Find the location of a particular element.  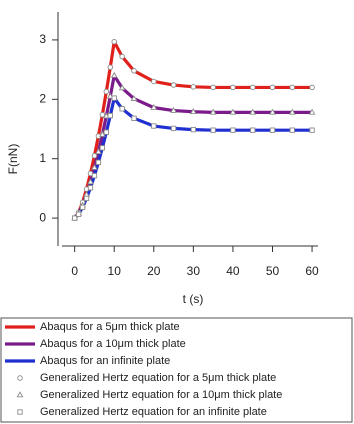

x-tick-label: 60 is located at coordinates (312, 271).